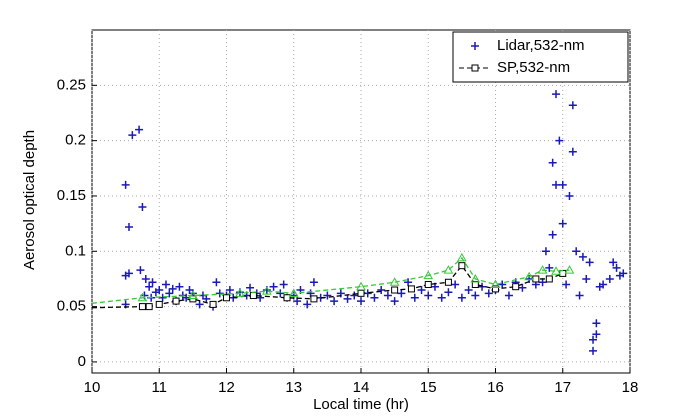 The height and width of the screenshot is (420, 700). What do you see at coordinates (533, 67) in the screenshot?
I see `legend-label: SP,532-nm` at bounding box center [533, 67].